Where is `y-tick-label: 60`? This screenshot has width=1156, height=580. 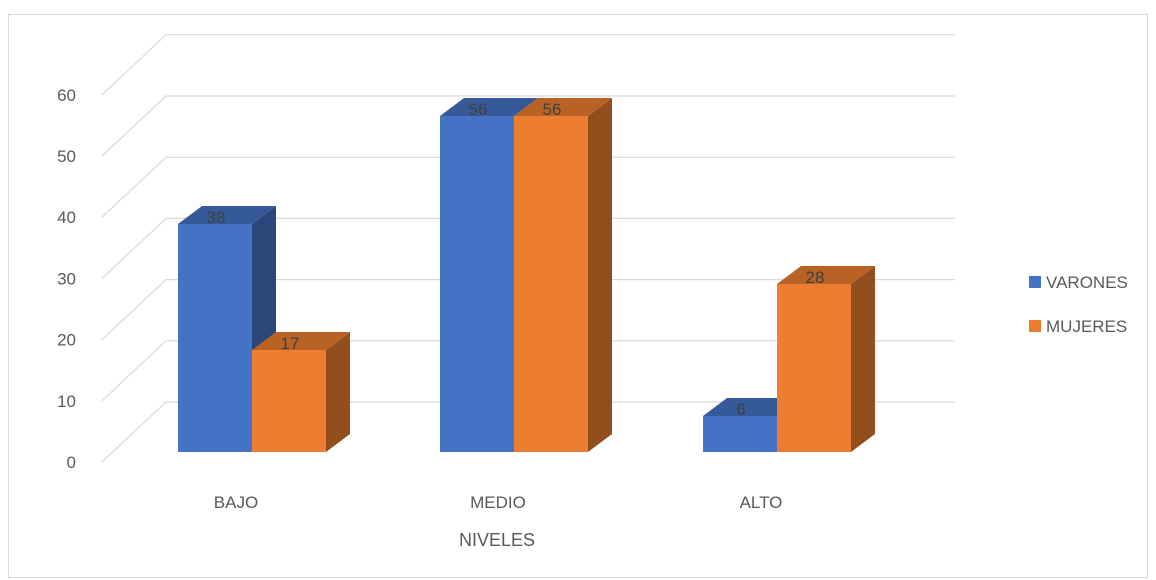
y-tick-label: 60 is located at coordinates (66, 95).